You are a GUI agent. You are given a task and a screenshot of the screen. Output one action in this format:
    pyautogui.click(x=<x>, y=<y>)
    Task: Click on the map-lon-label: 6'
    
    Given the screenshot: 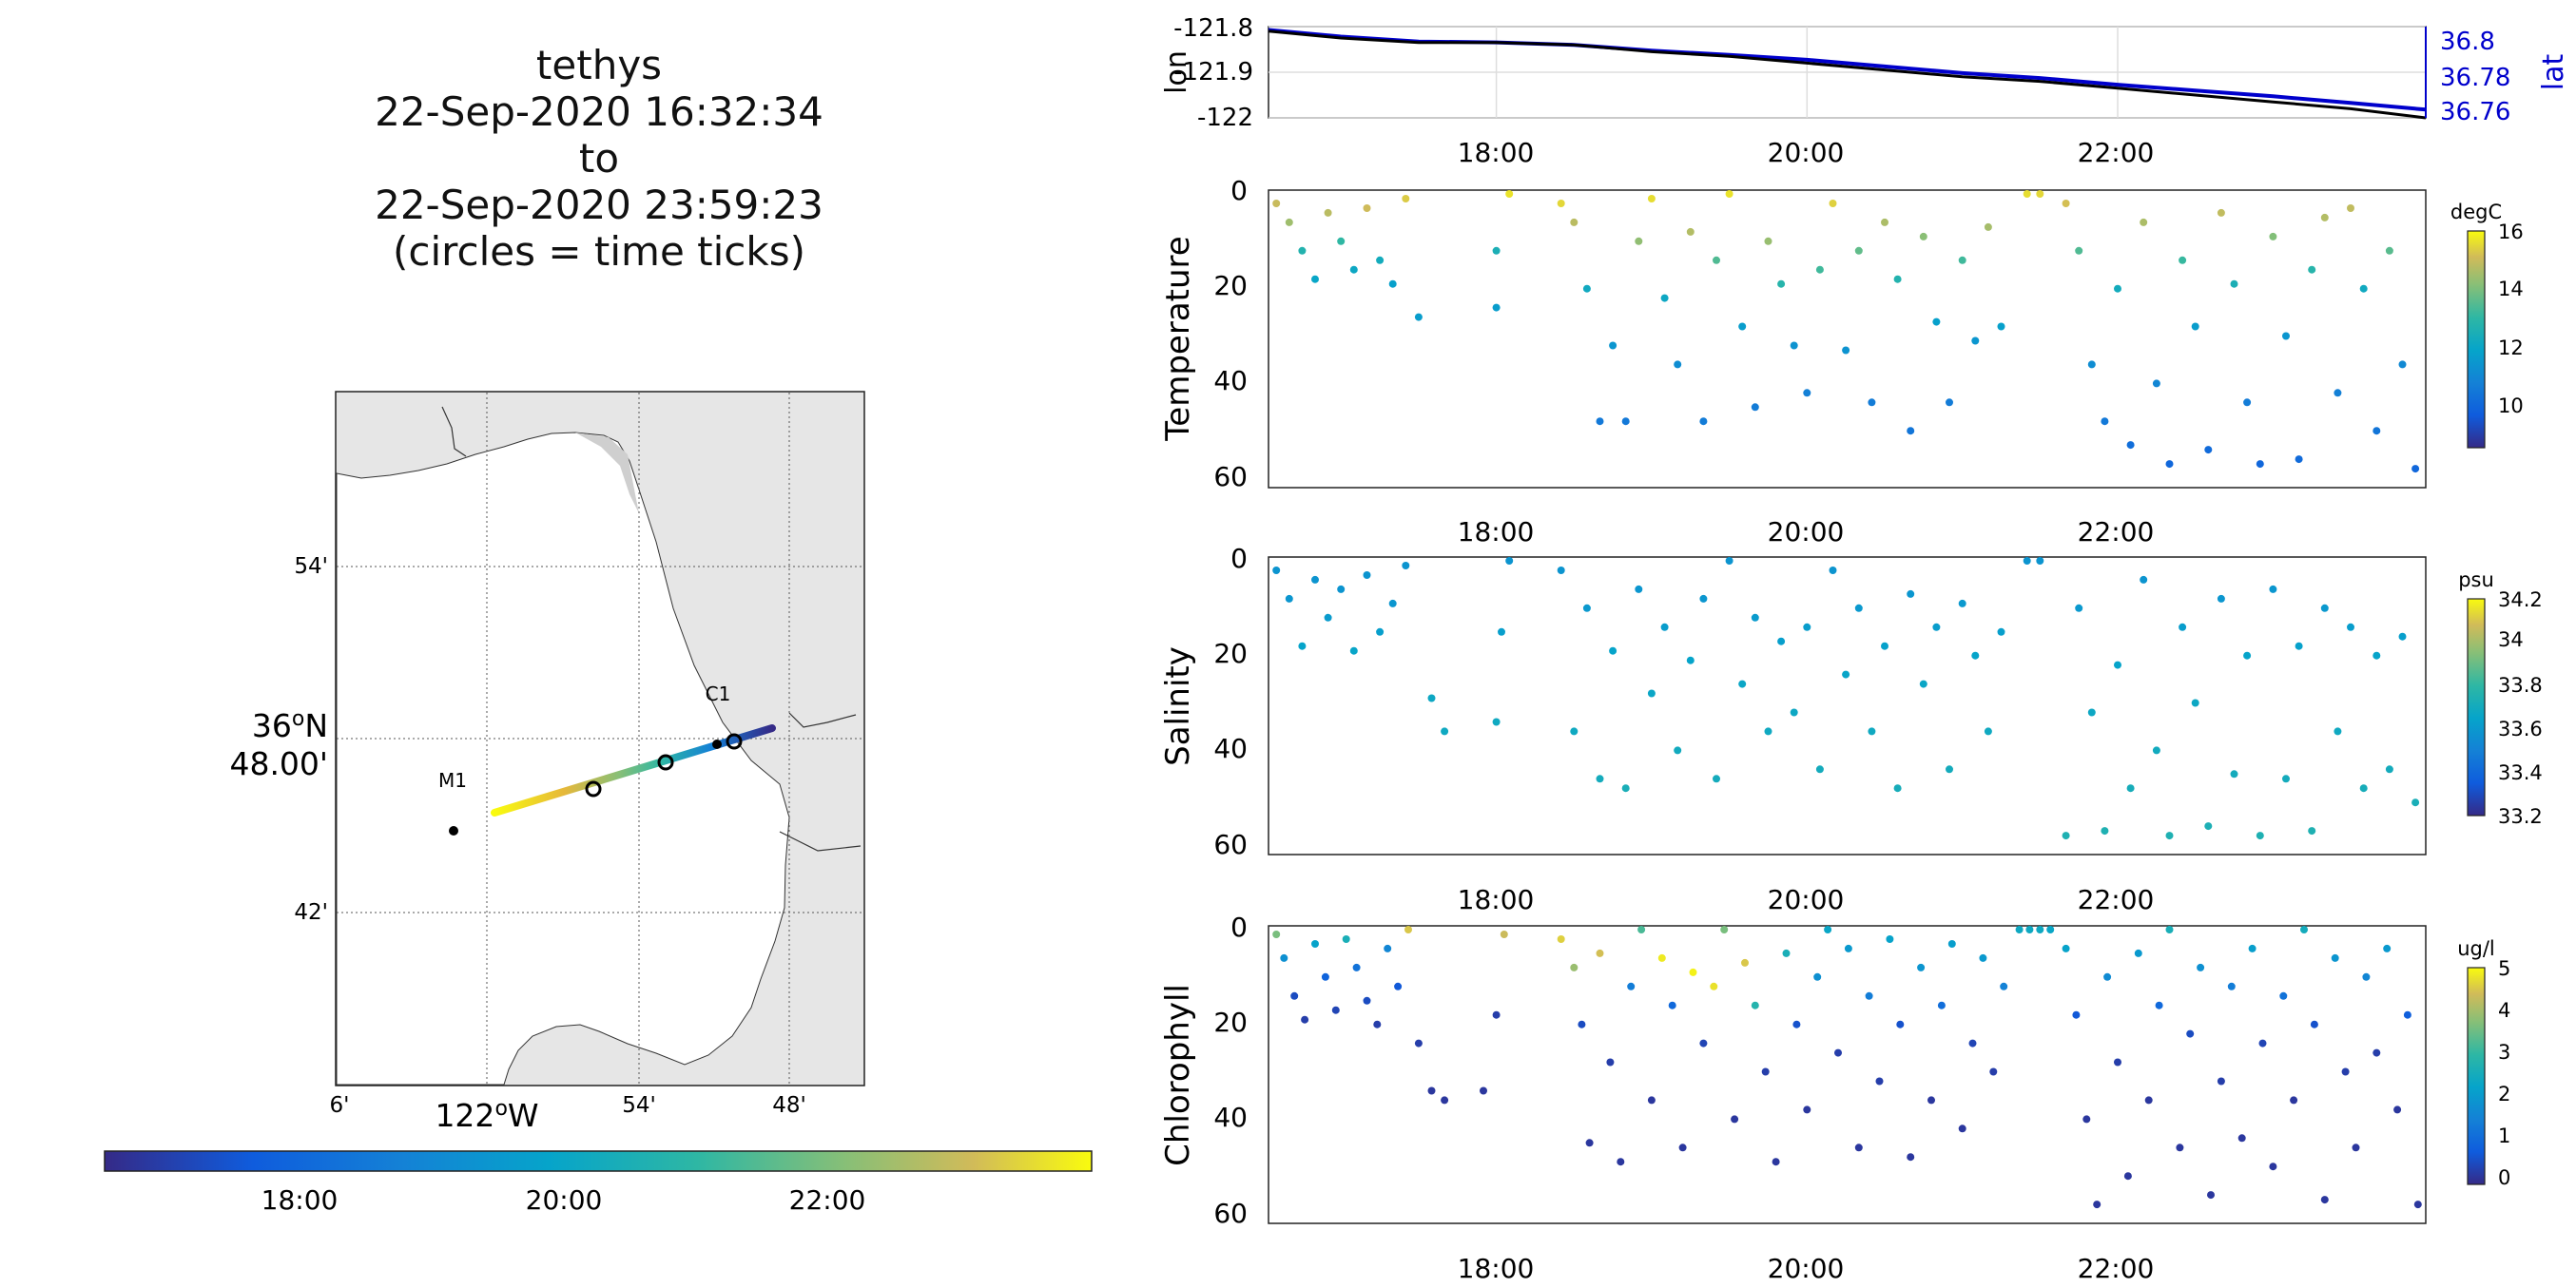 What is the action you would take?
    pyautogui.click(x=340, y=1106)
    